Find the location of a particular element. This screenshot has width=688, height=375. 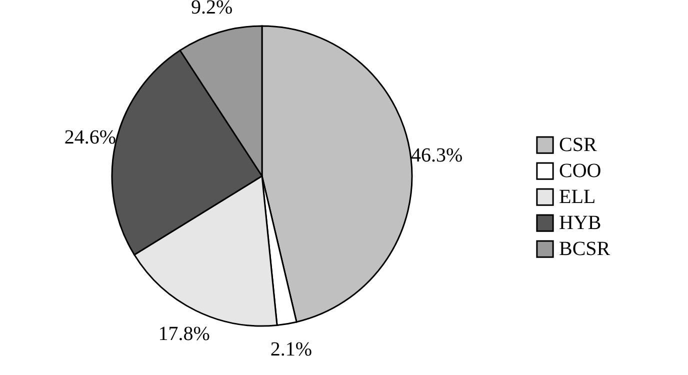

data-label: 24.6% is located at coordinates (90, 137).